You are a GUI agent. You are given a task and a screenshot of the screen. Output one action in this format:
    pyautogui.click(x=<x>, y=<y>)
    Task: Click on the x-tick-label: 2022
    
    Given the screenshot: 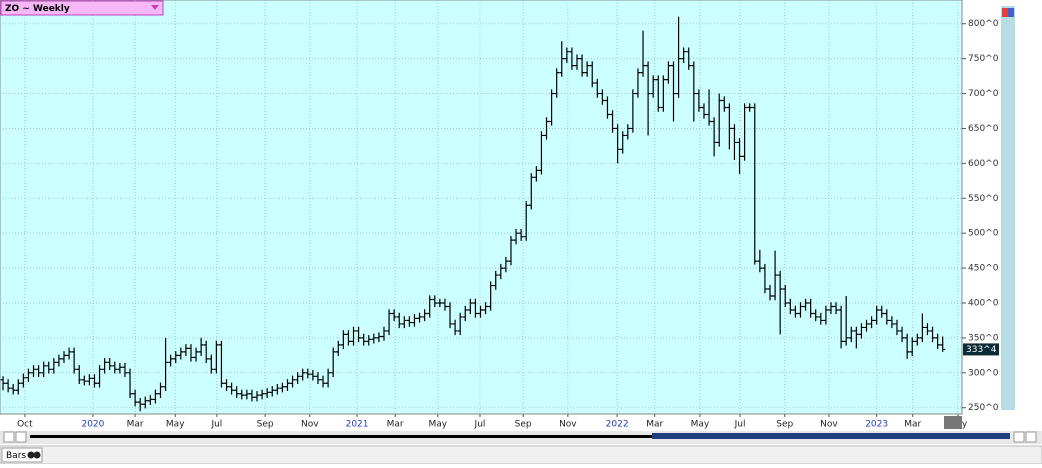 What is the action you would take?
    pyautogui.click(x=617, y=425)
    